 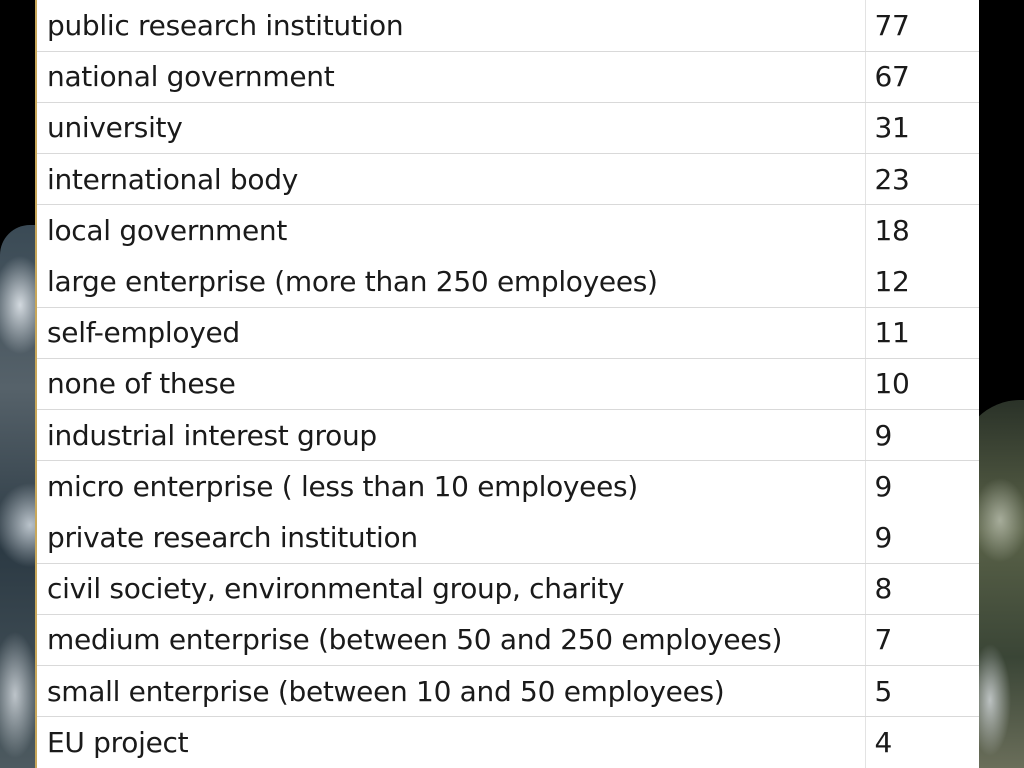 I want to click on table-row: self-employed 11, so click(x=508, y=333).